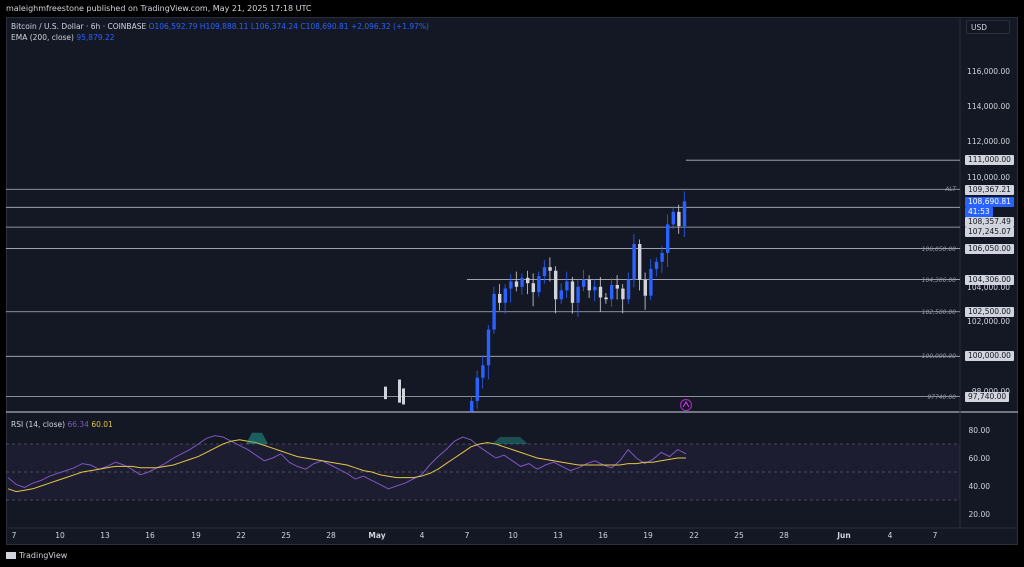  I want to click on tradingview-logo-text: TradingView, so click(43, 555).